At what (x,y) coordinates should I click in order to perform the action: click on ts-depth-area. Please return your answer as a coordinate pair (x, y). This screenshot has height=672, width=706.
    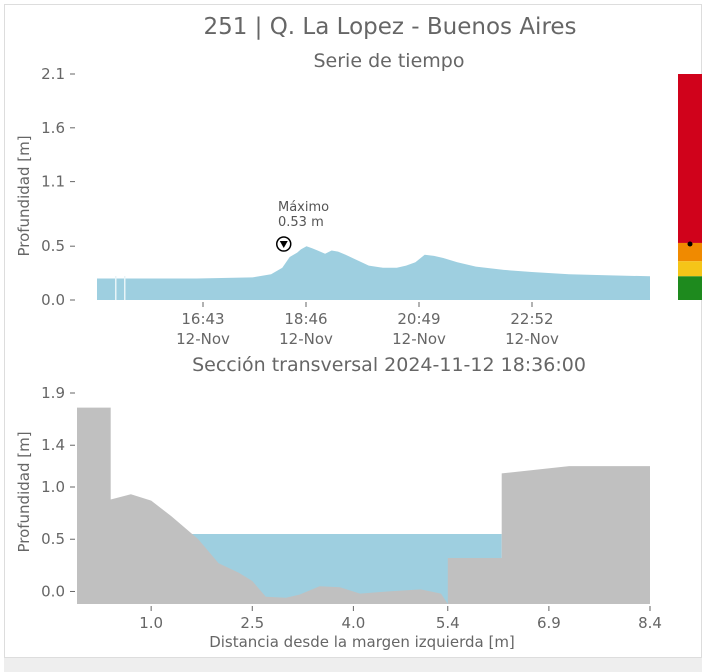
    Looking at the image, I should click on (373, 273).